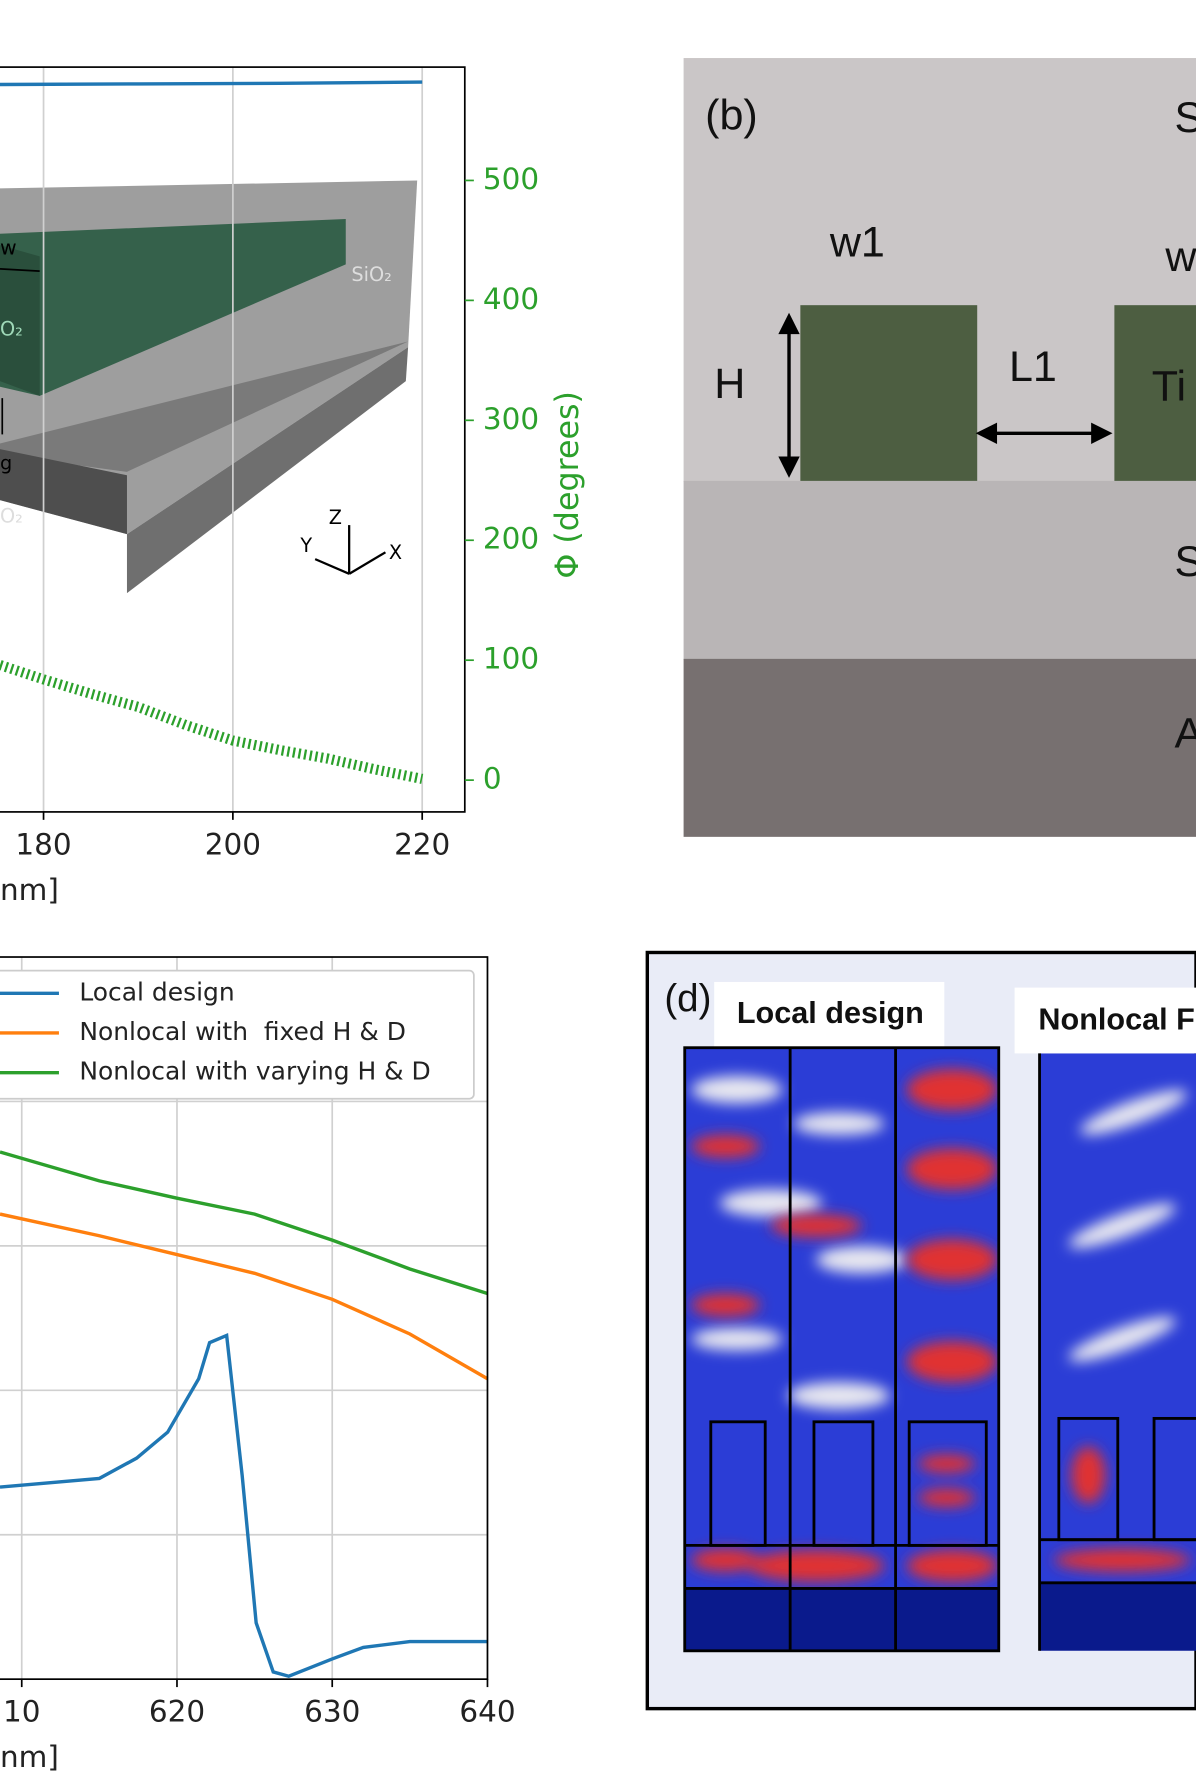 The height and width of the screenshot is (1778, 1196). Describe the element at coordinates (687, 998) in the screenshot. I see `panel-label: (d)` at that location.